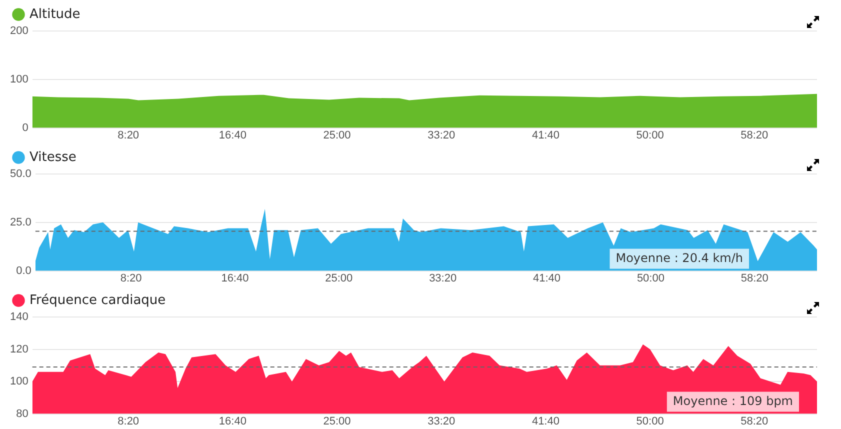  Describe the element at coordinates (21, 174) in the screenshot. I see `y-tick-label: 50.0` at that location.